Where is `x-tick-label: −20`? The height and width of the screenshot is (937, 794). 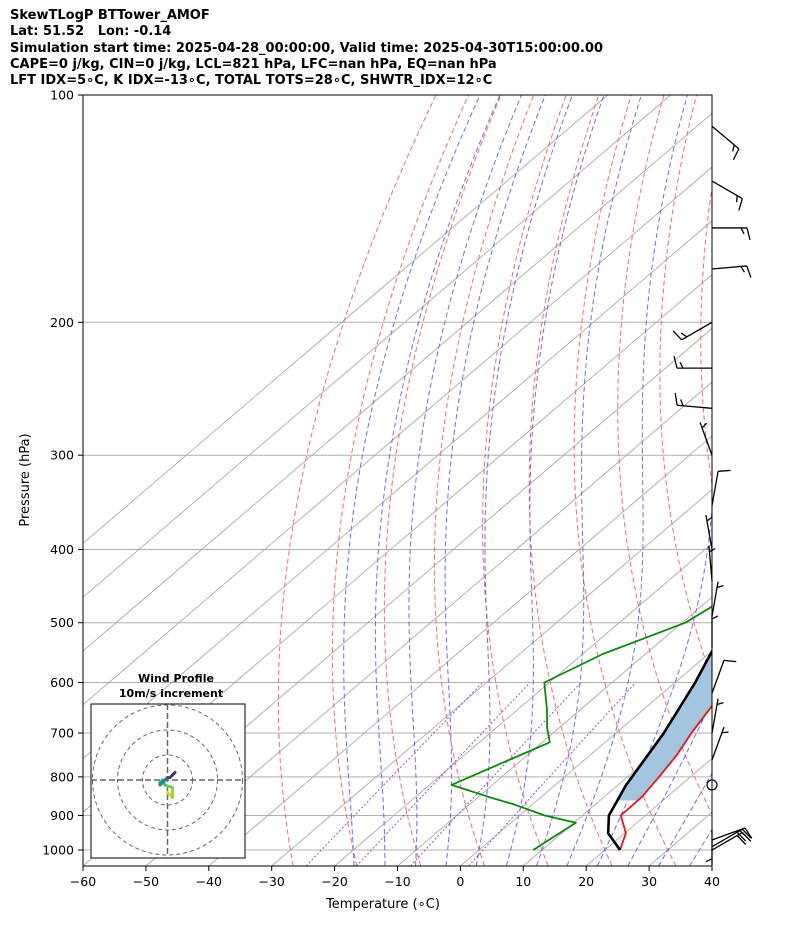
x-tick-label: −20 is located at coordinates (334, 881).